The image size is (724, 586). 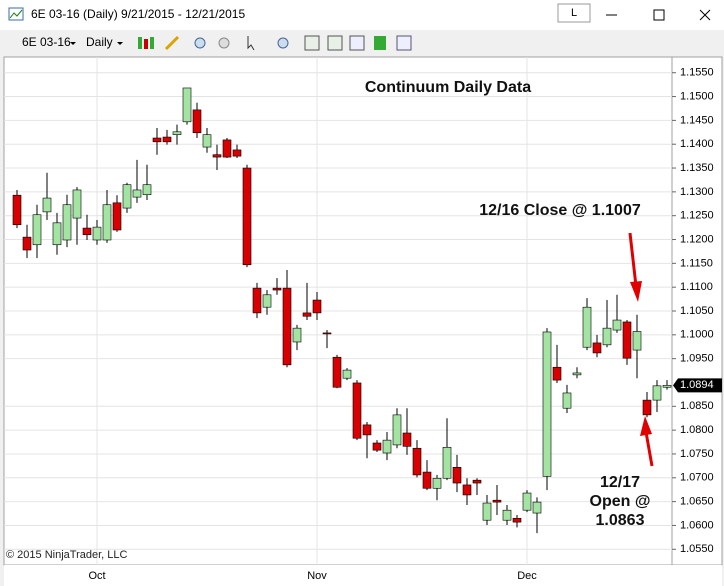 I want to click on annotation: 1.0863, so click(x=620, y=520).